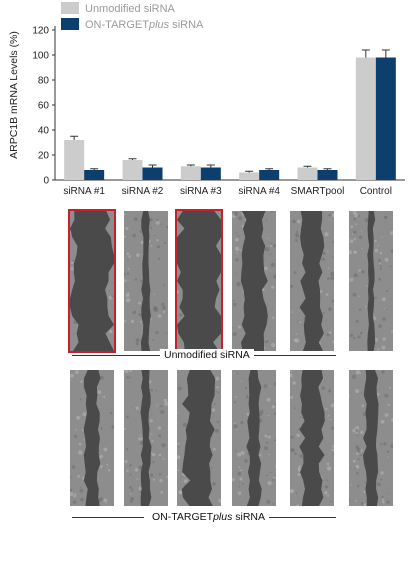  What do you see at coordinates (108, 517) in the screenshot?
I see `row2-divider-left` at bounding box center [108, 517].